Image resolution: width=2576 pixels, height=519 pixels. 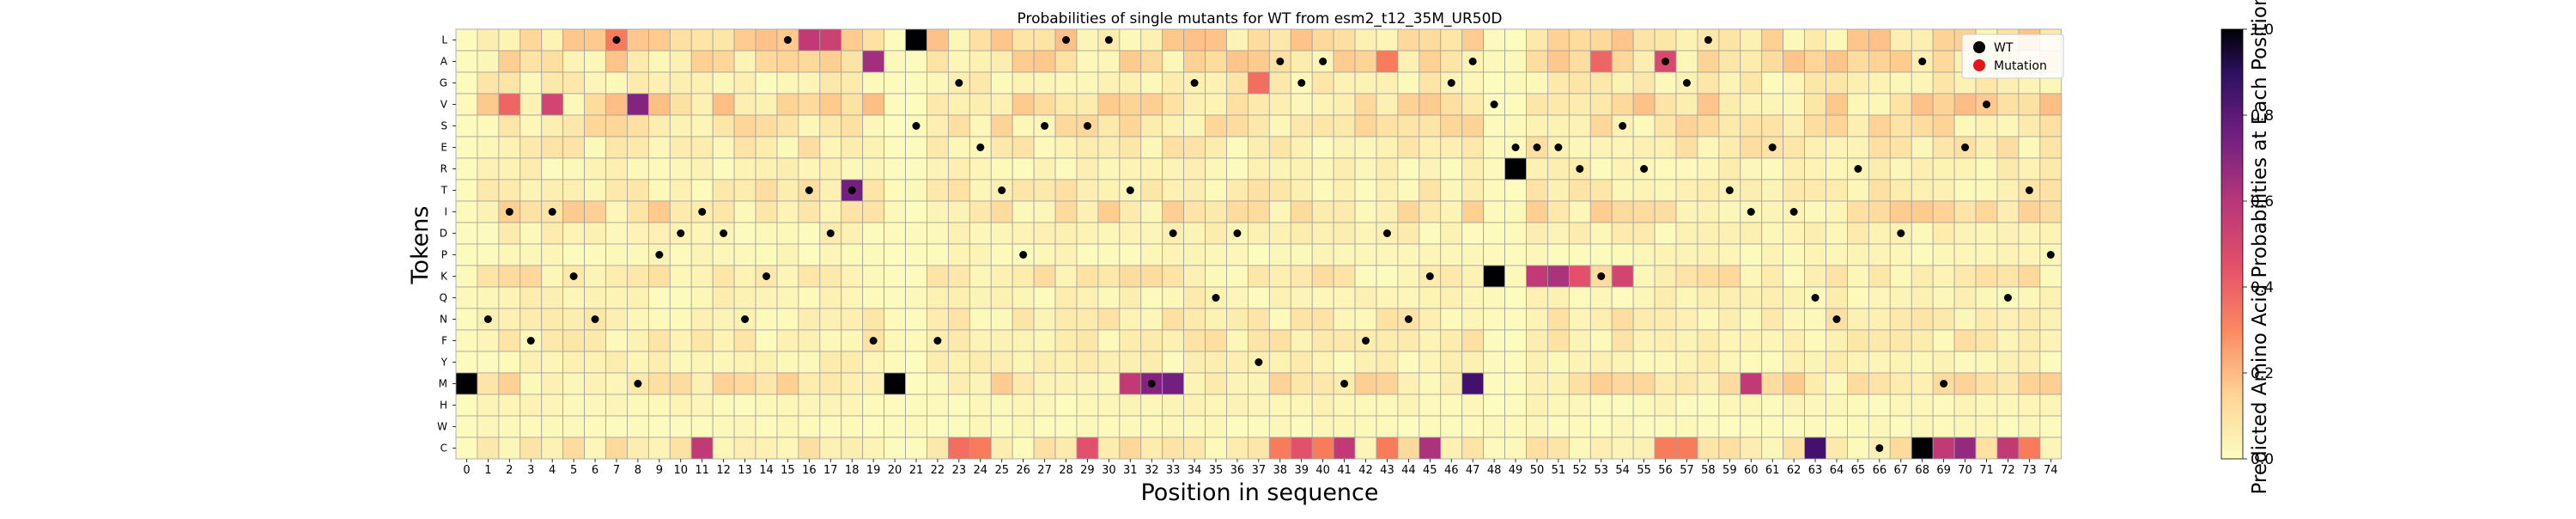 What do you see at coordinates (2232, 244) in the screenshot?
I see `colorbar-gradient` at bounding box center [2232, 244].